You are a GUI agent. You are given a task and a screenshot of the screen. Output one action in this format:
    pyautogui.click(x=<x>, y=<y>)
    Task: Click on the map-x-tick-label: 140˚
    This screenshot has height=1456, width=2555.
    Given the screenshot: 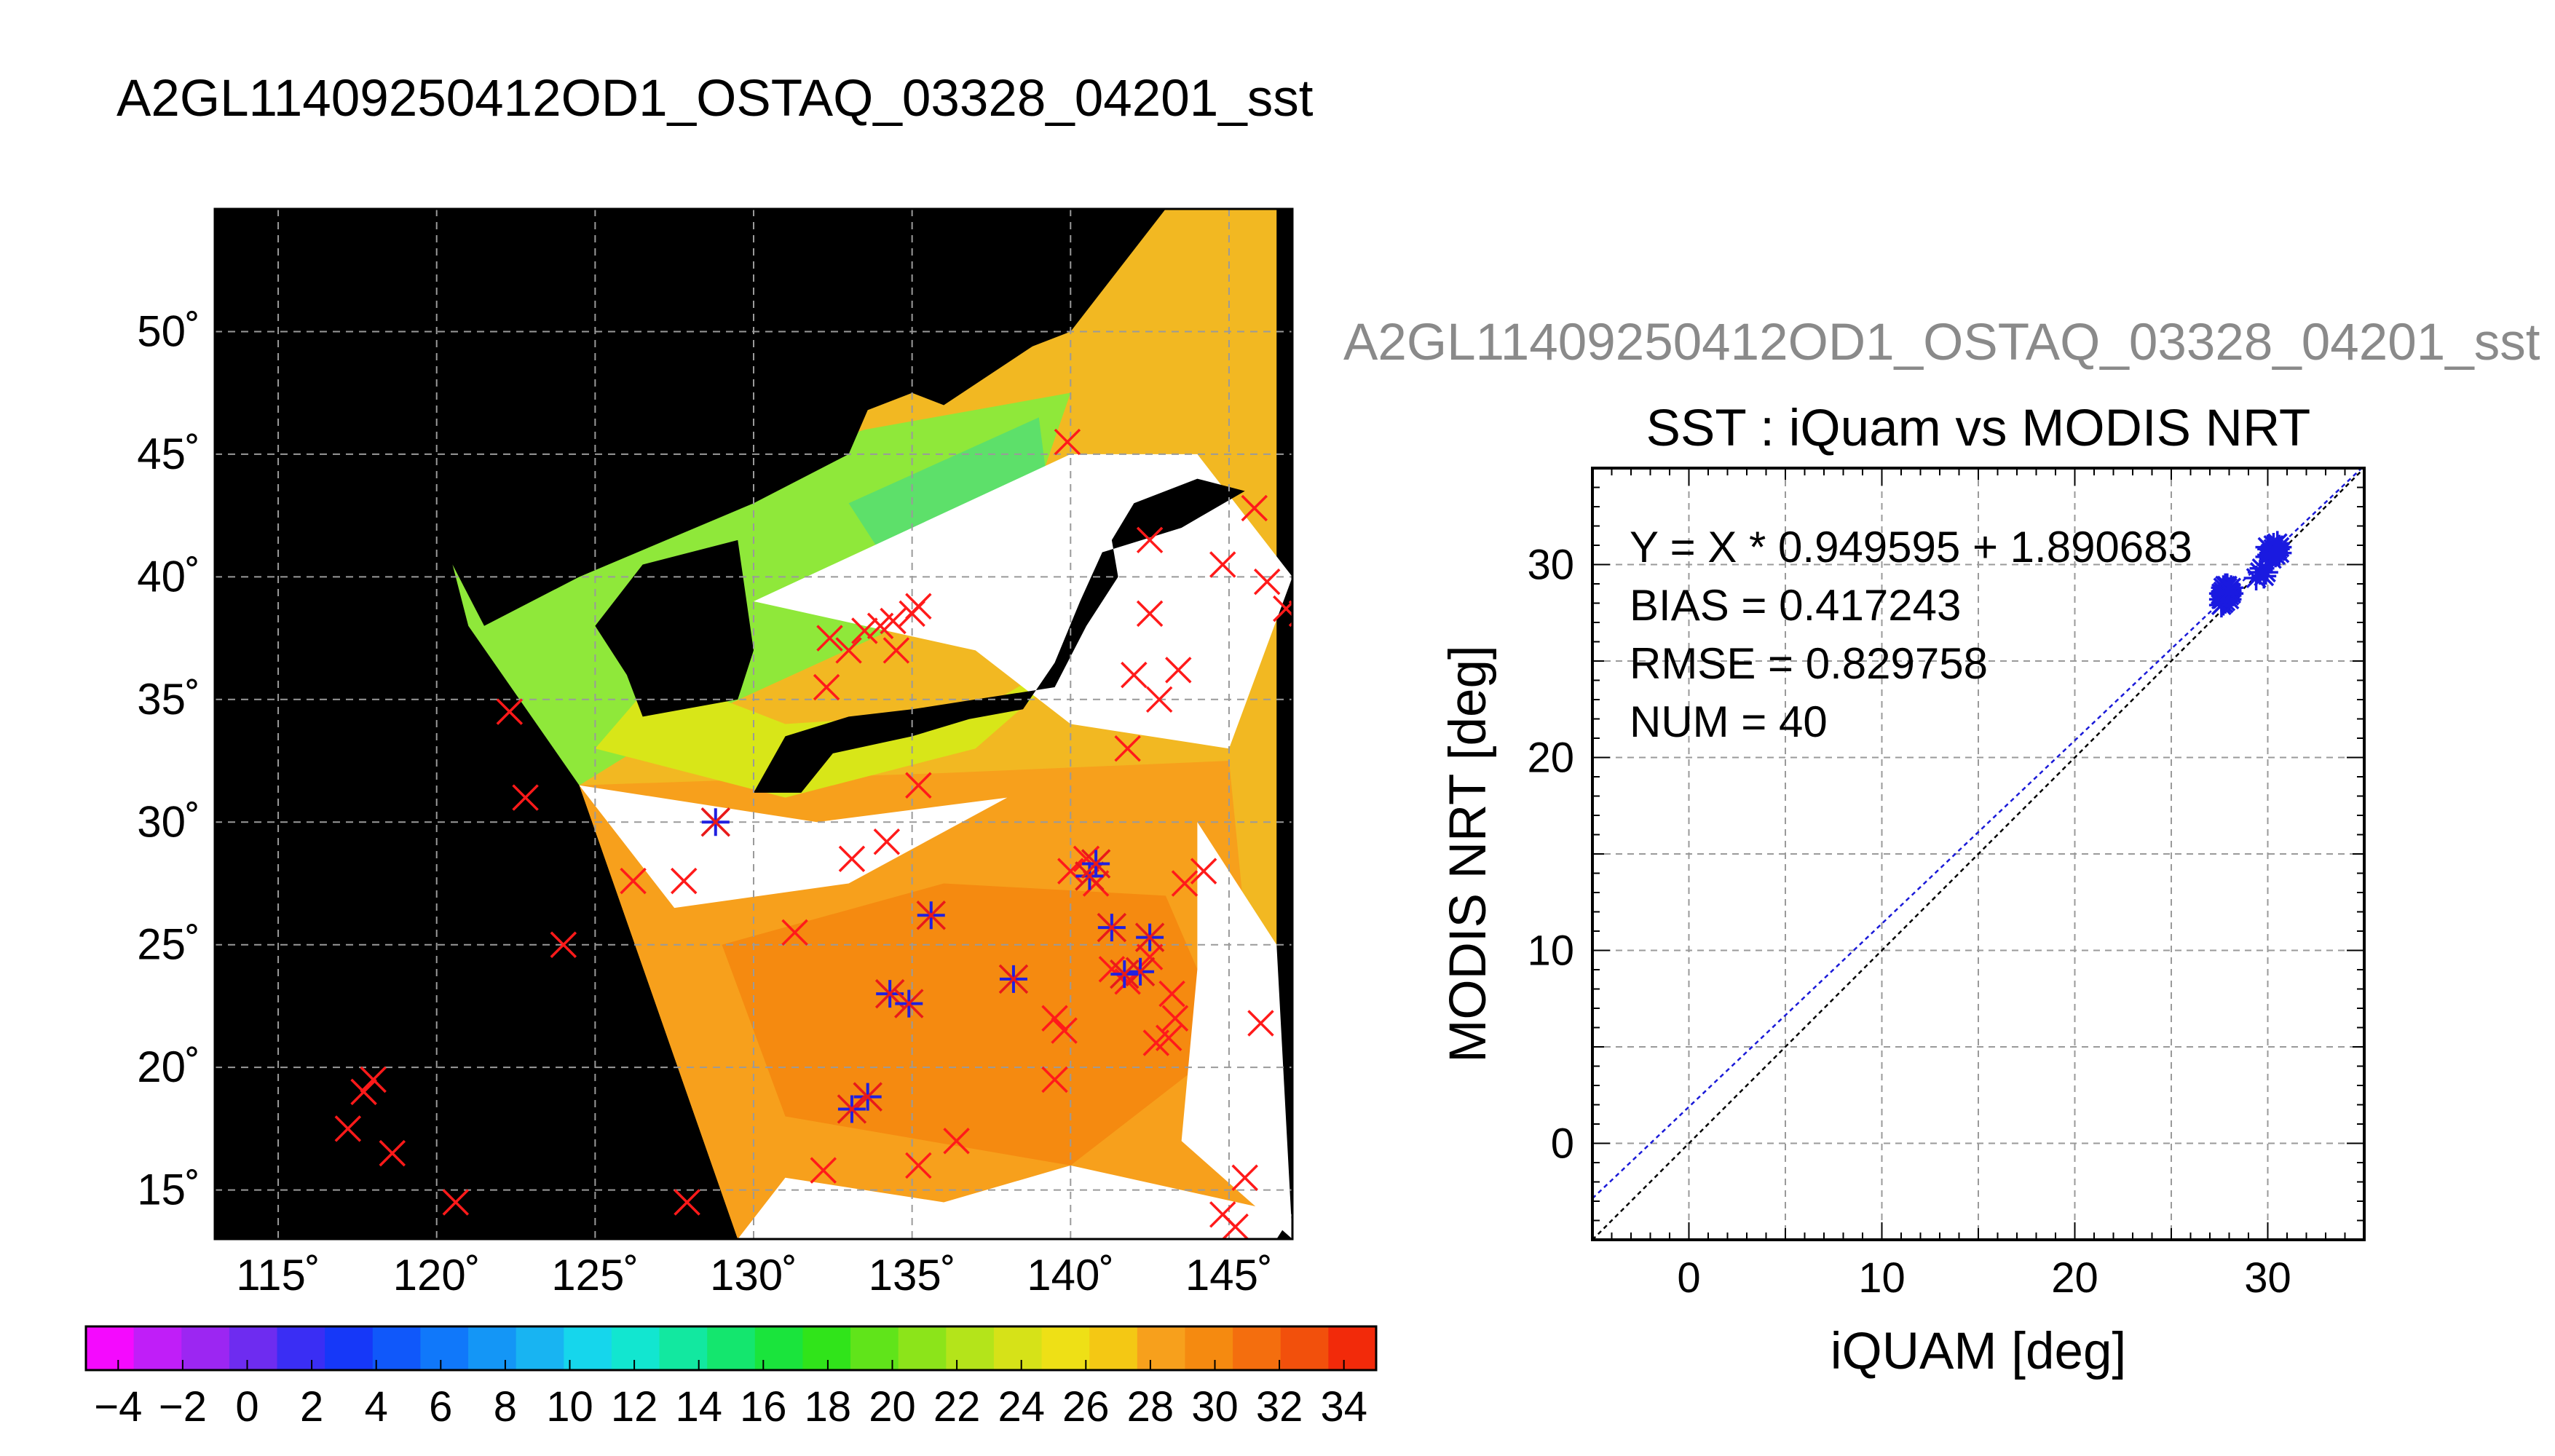 What is the action you would take?
    pyautogui.click(x=1070, y=1275)
    